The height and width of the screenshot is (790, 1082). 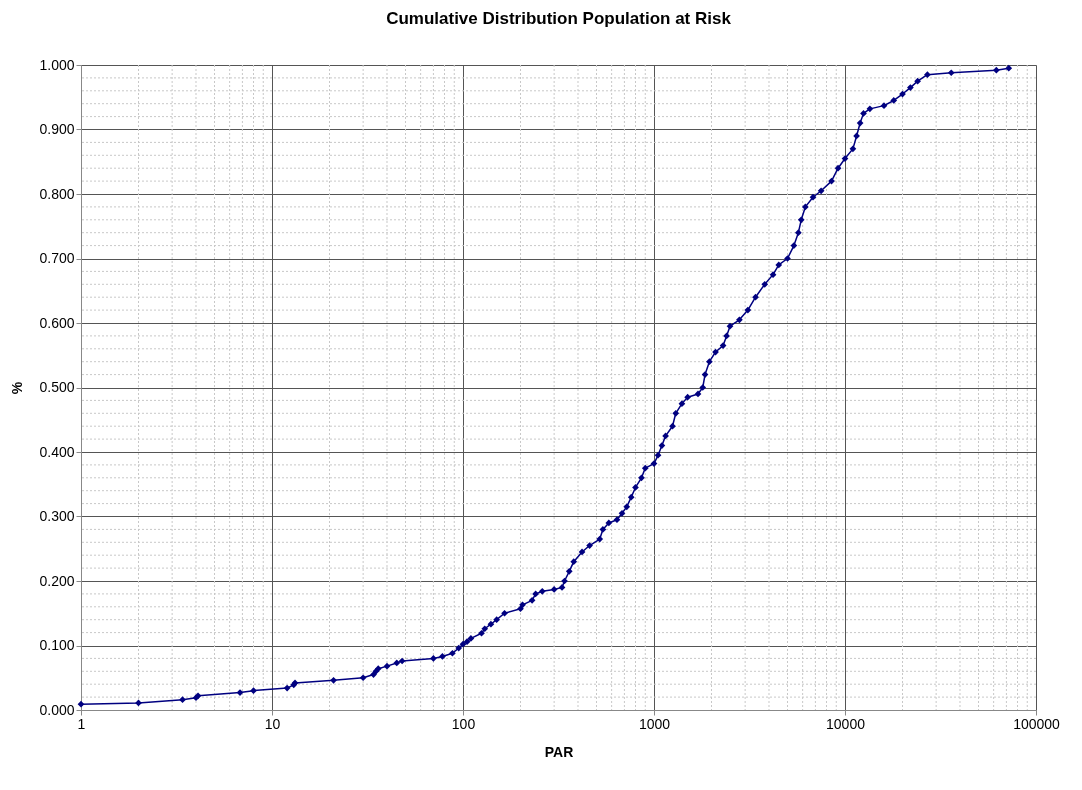 I want to click on x-axis-title: PAR, so click(x=559, y=751).